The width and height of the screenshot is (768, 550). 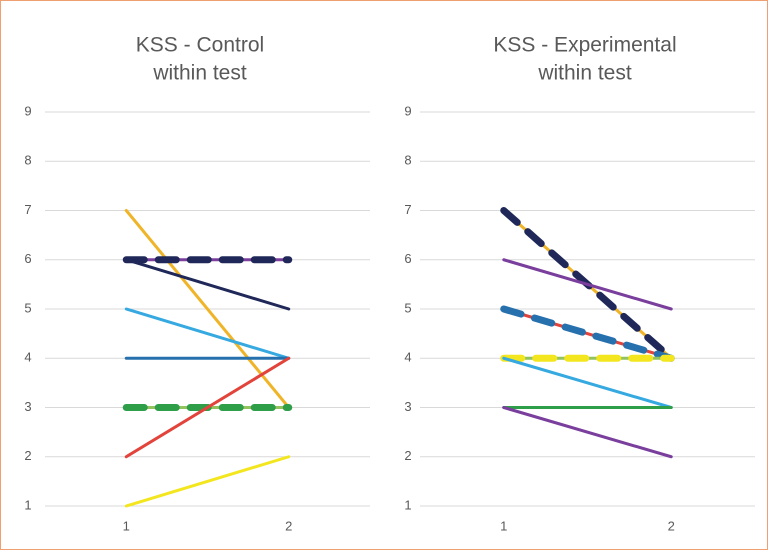 What do you see at coordinates (200, 45) in the screenshot?
I see `chart-title: KSS - Control` at bounding box center [200, 45].